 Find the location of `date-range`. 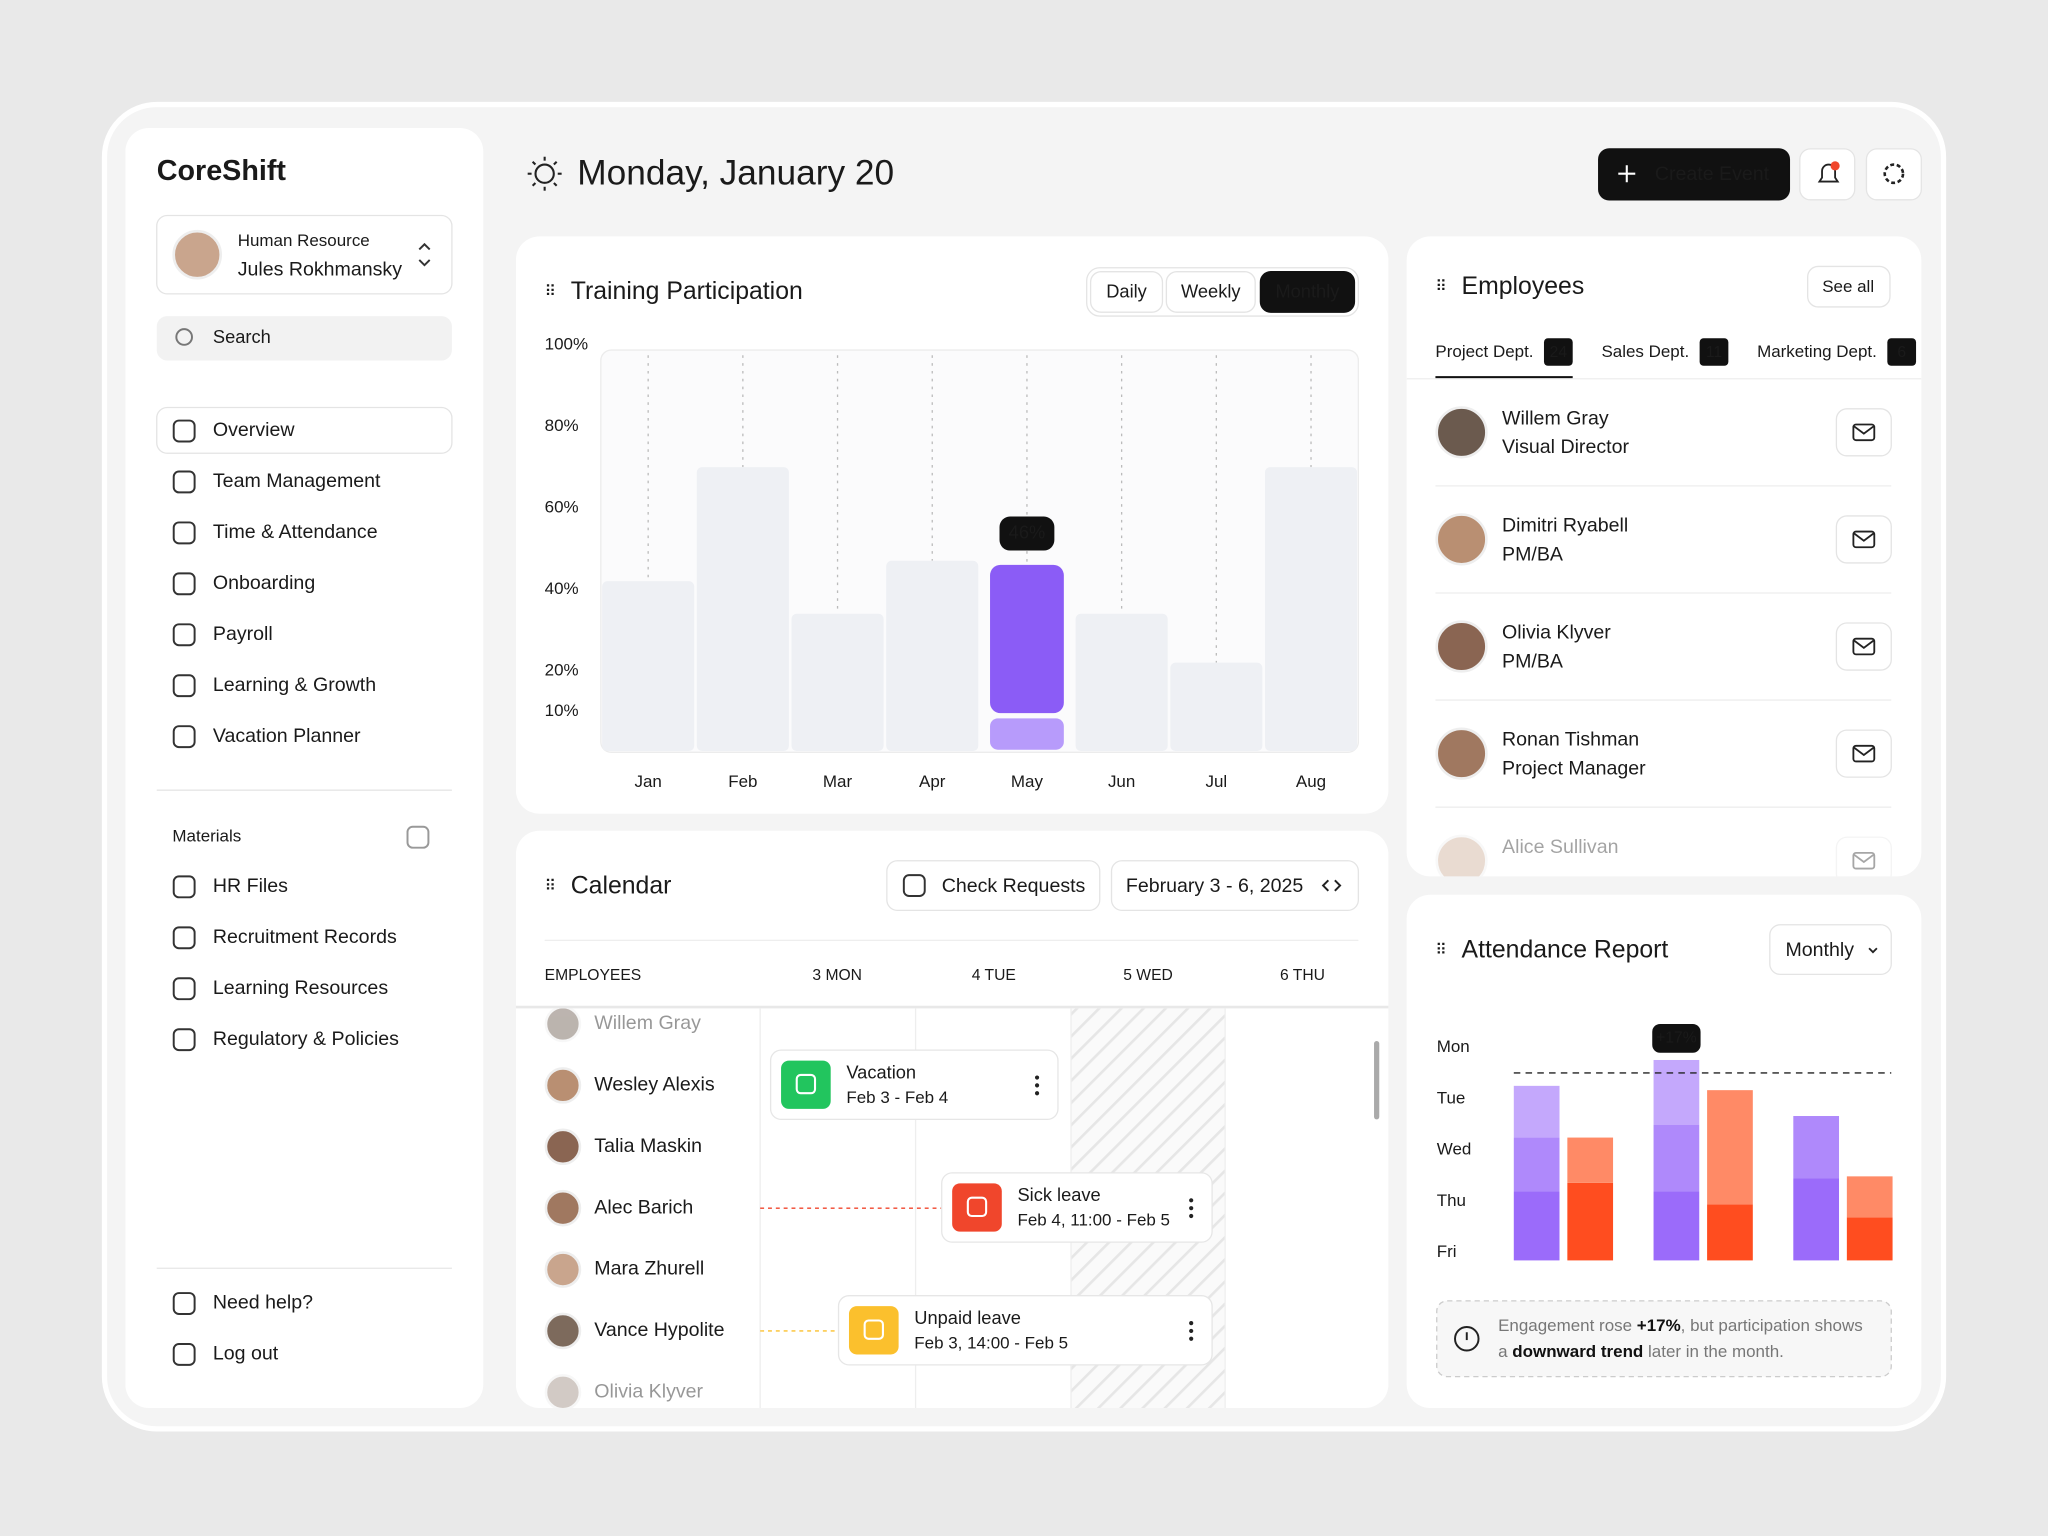

date-range is located at coordinates (1235, 886).